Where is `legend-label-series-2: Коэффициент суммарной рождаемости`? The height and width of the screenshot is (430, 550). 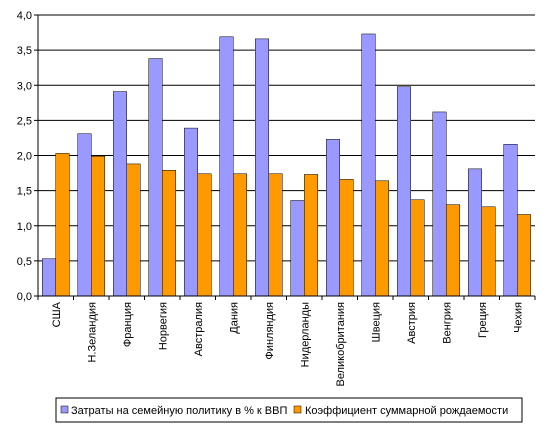
legend-label-series-2: Коэффициент суммарной рождаемости is located at coordinates (406, 411).